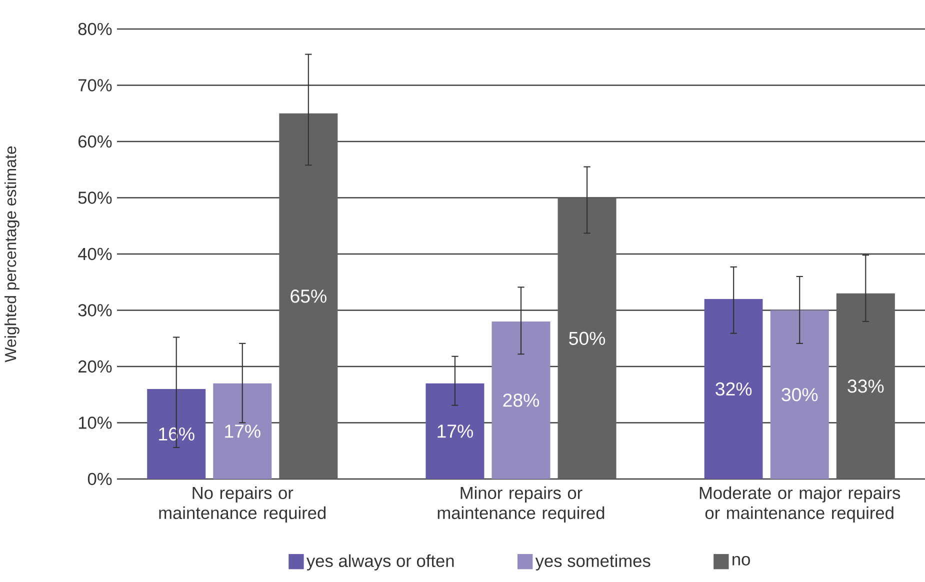 This screenshot has width=925, height=582. What do you see at coordinates (95, 29) in the screenshot?
I see `y-tick-label: 80%` at bounding box center [95, 29].